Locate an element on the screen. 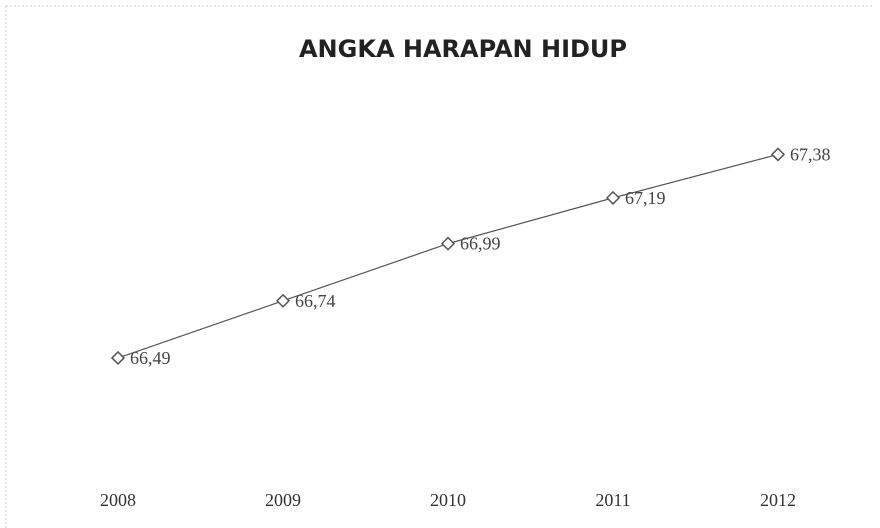  x-tick-label: 2009 is located at coordinates (283, 500).